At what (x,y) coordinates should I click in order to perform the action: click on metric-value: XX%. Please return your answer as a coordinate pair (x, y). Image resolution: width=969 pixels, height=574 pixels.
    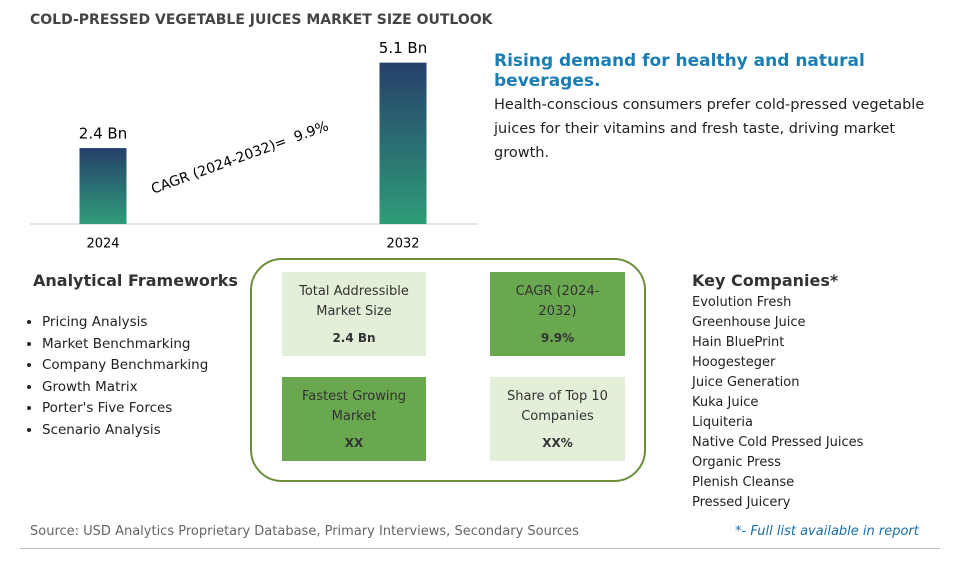
    Looking at the image, I should click on (557, 443).